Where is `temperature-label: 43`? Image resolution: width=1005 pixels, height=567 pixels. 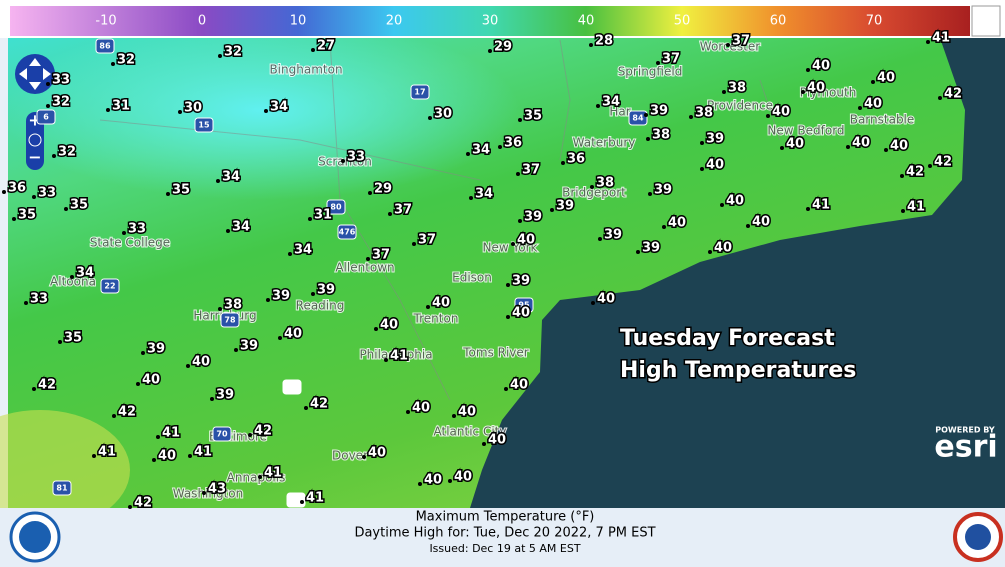 temperature-label: 43 is located at coordinates (217, 489).